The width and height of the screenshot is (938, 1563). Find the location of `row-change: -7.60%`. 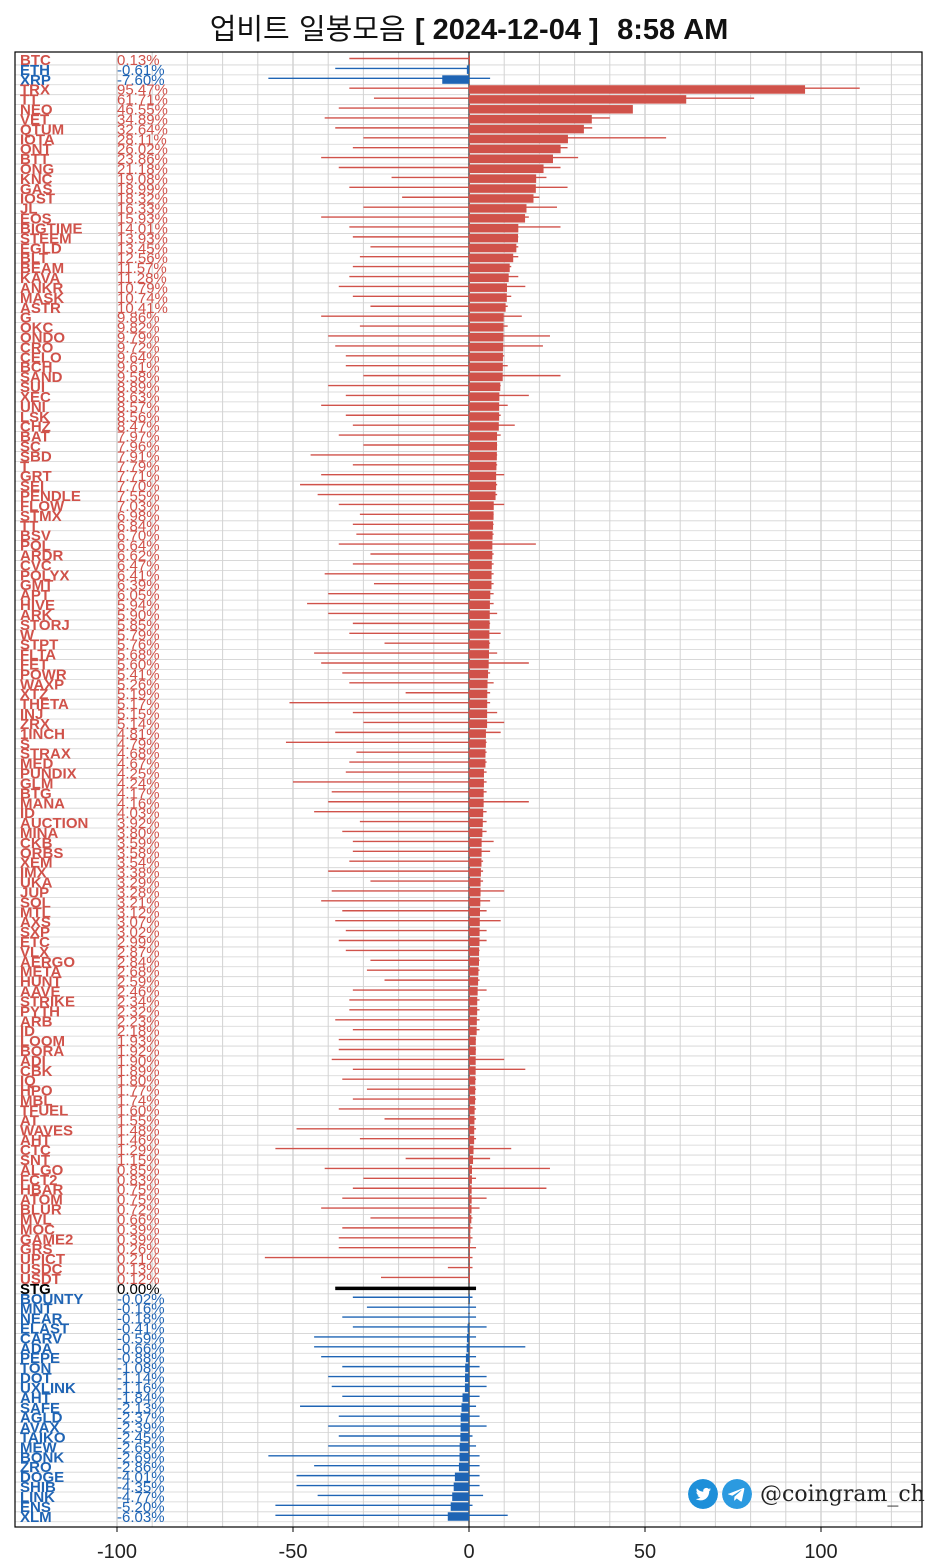

row-change: -7.60% is located at coordinates (141, 80).